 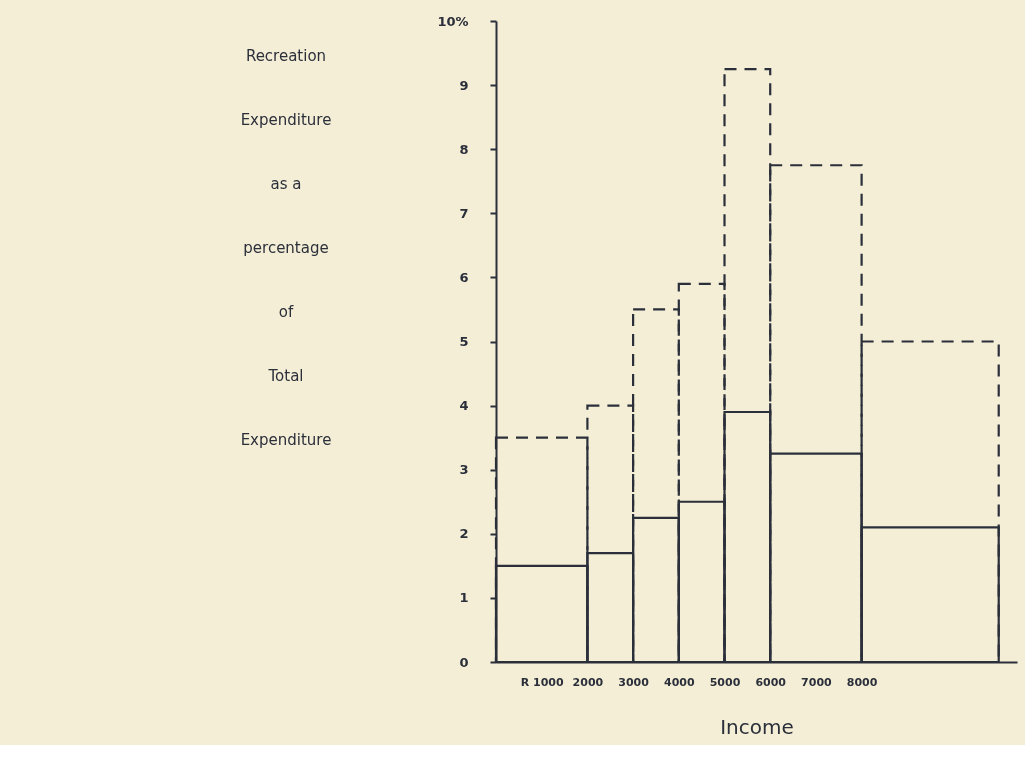 I want to click on y-tick-label: 3, so click(x=464, y=470).